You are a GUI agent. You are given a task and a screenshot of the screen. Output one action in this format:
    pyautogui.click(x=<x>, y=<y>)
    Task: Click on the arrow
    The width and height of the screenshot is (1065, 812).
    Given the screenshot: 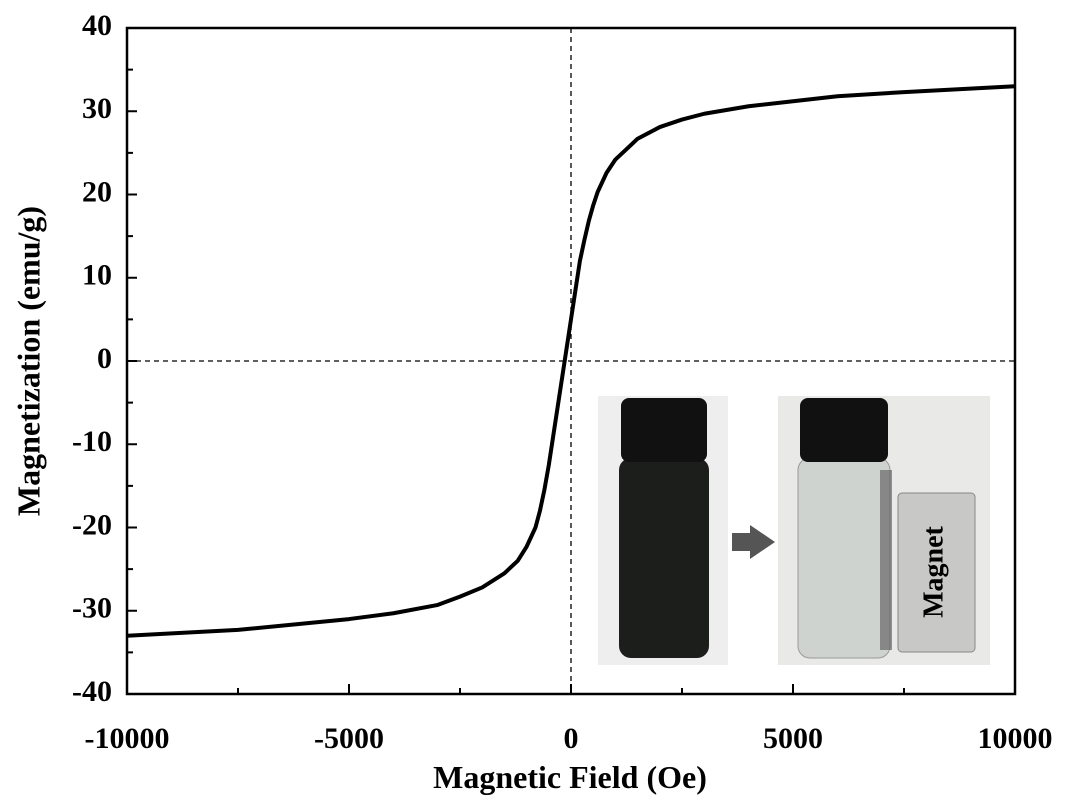 What is the action you would take?
    pyautogui.click(x=753, y=542)
    